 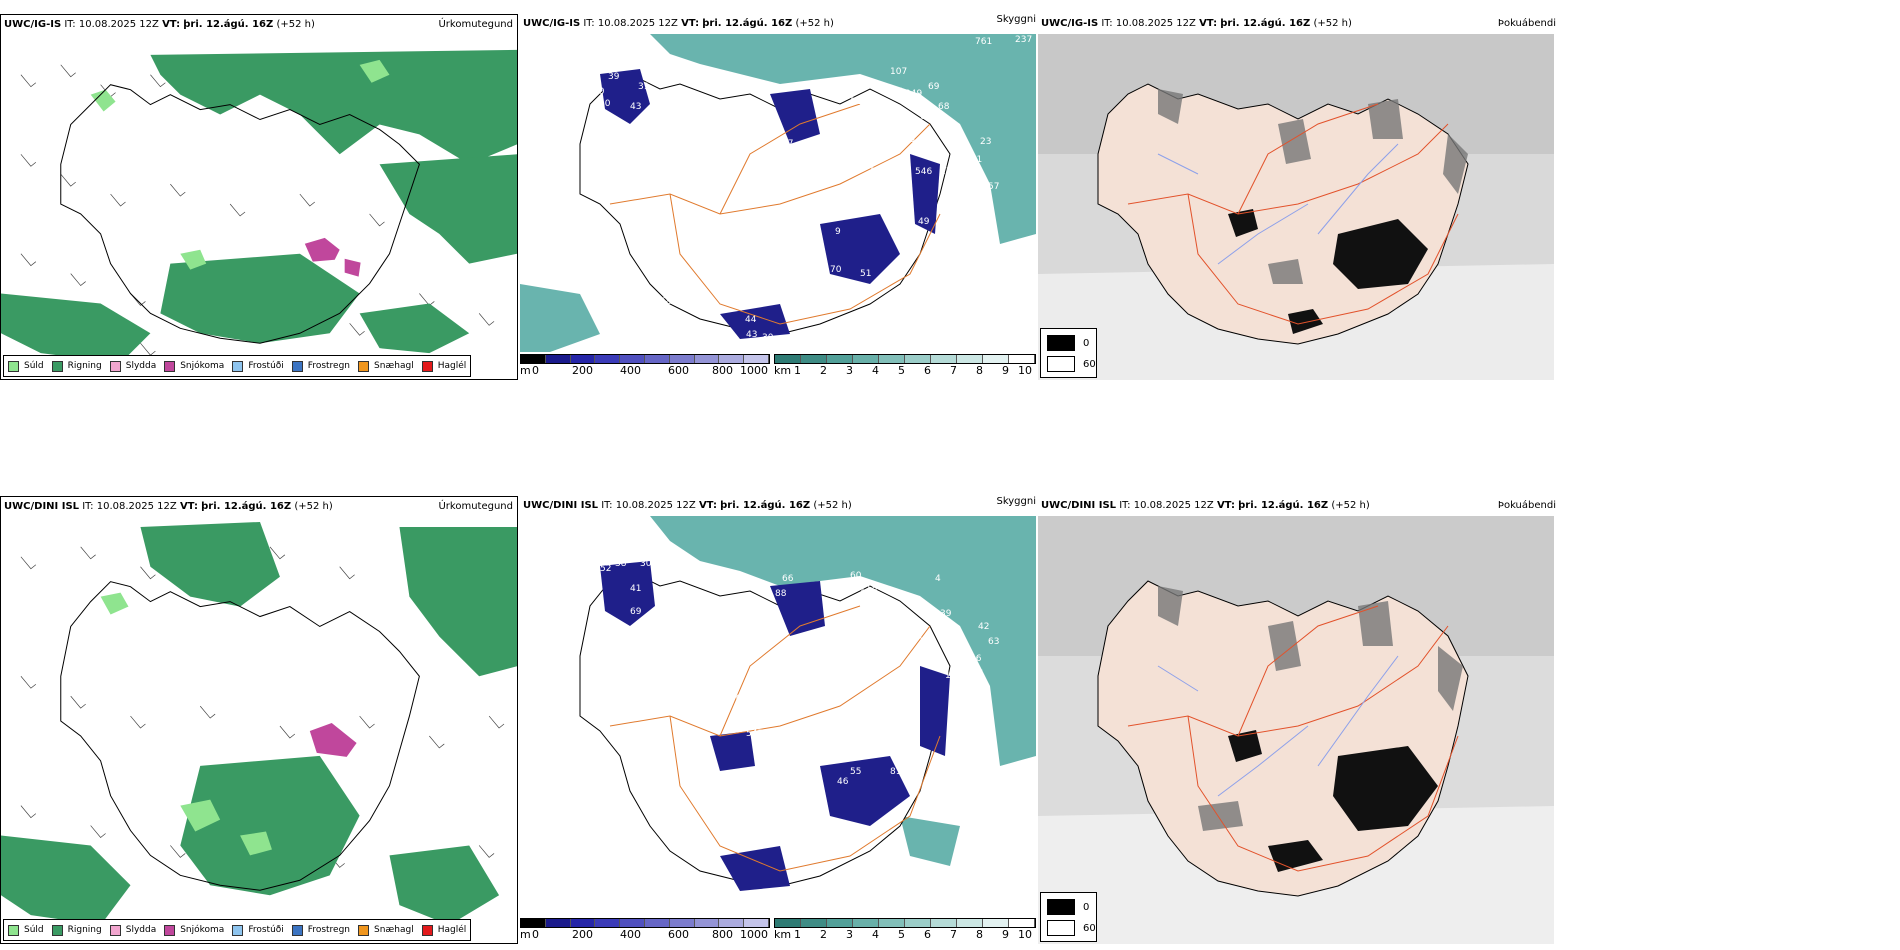 I want to click on panel-title: Skyggni, so click(x=1016, y=19).